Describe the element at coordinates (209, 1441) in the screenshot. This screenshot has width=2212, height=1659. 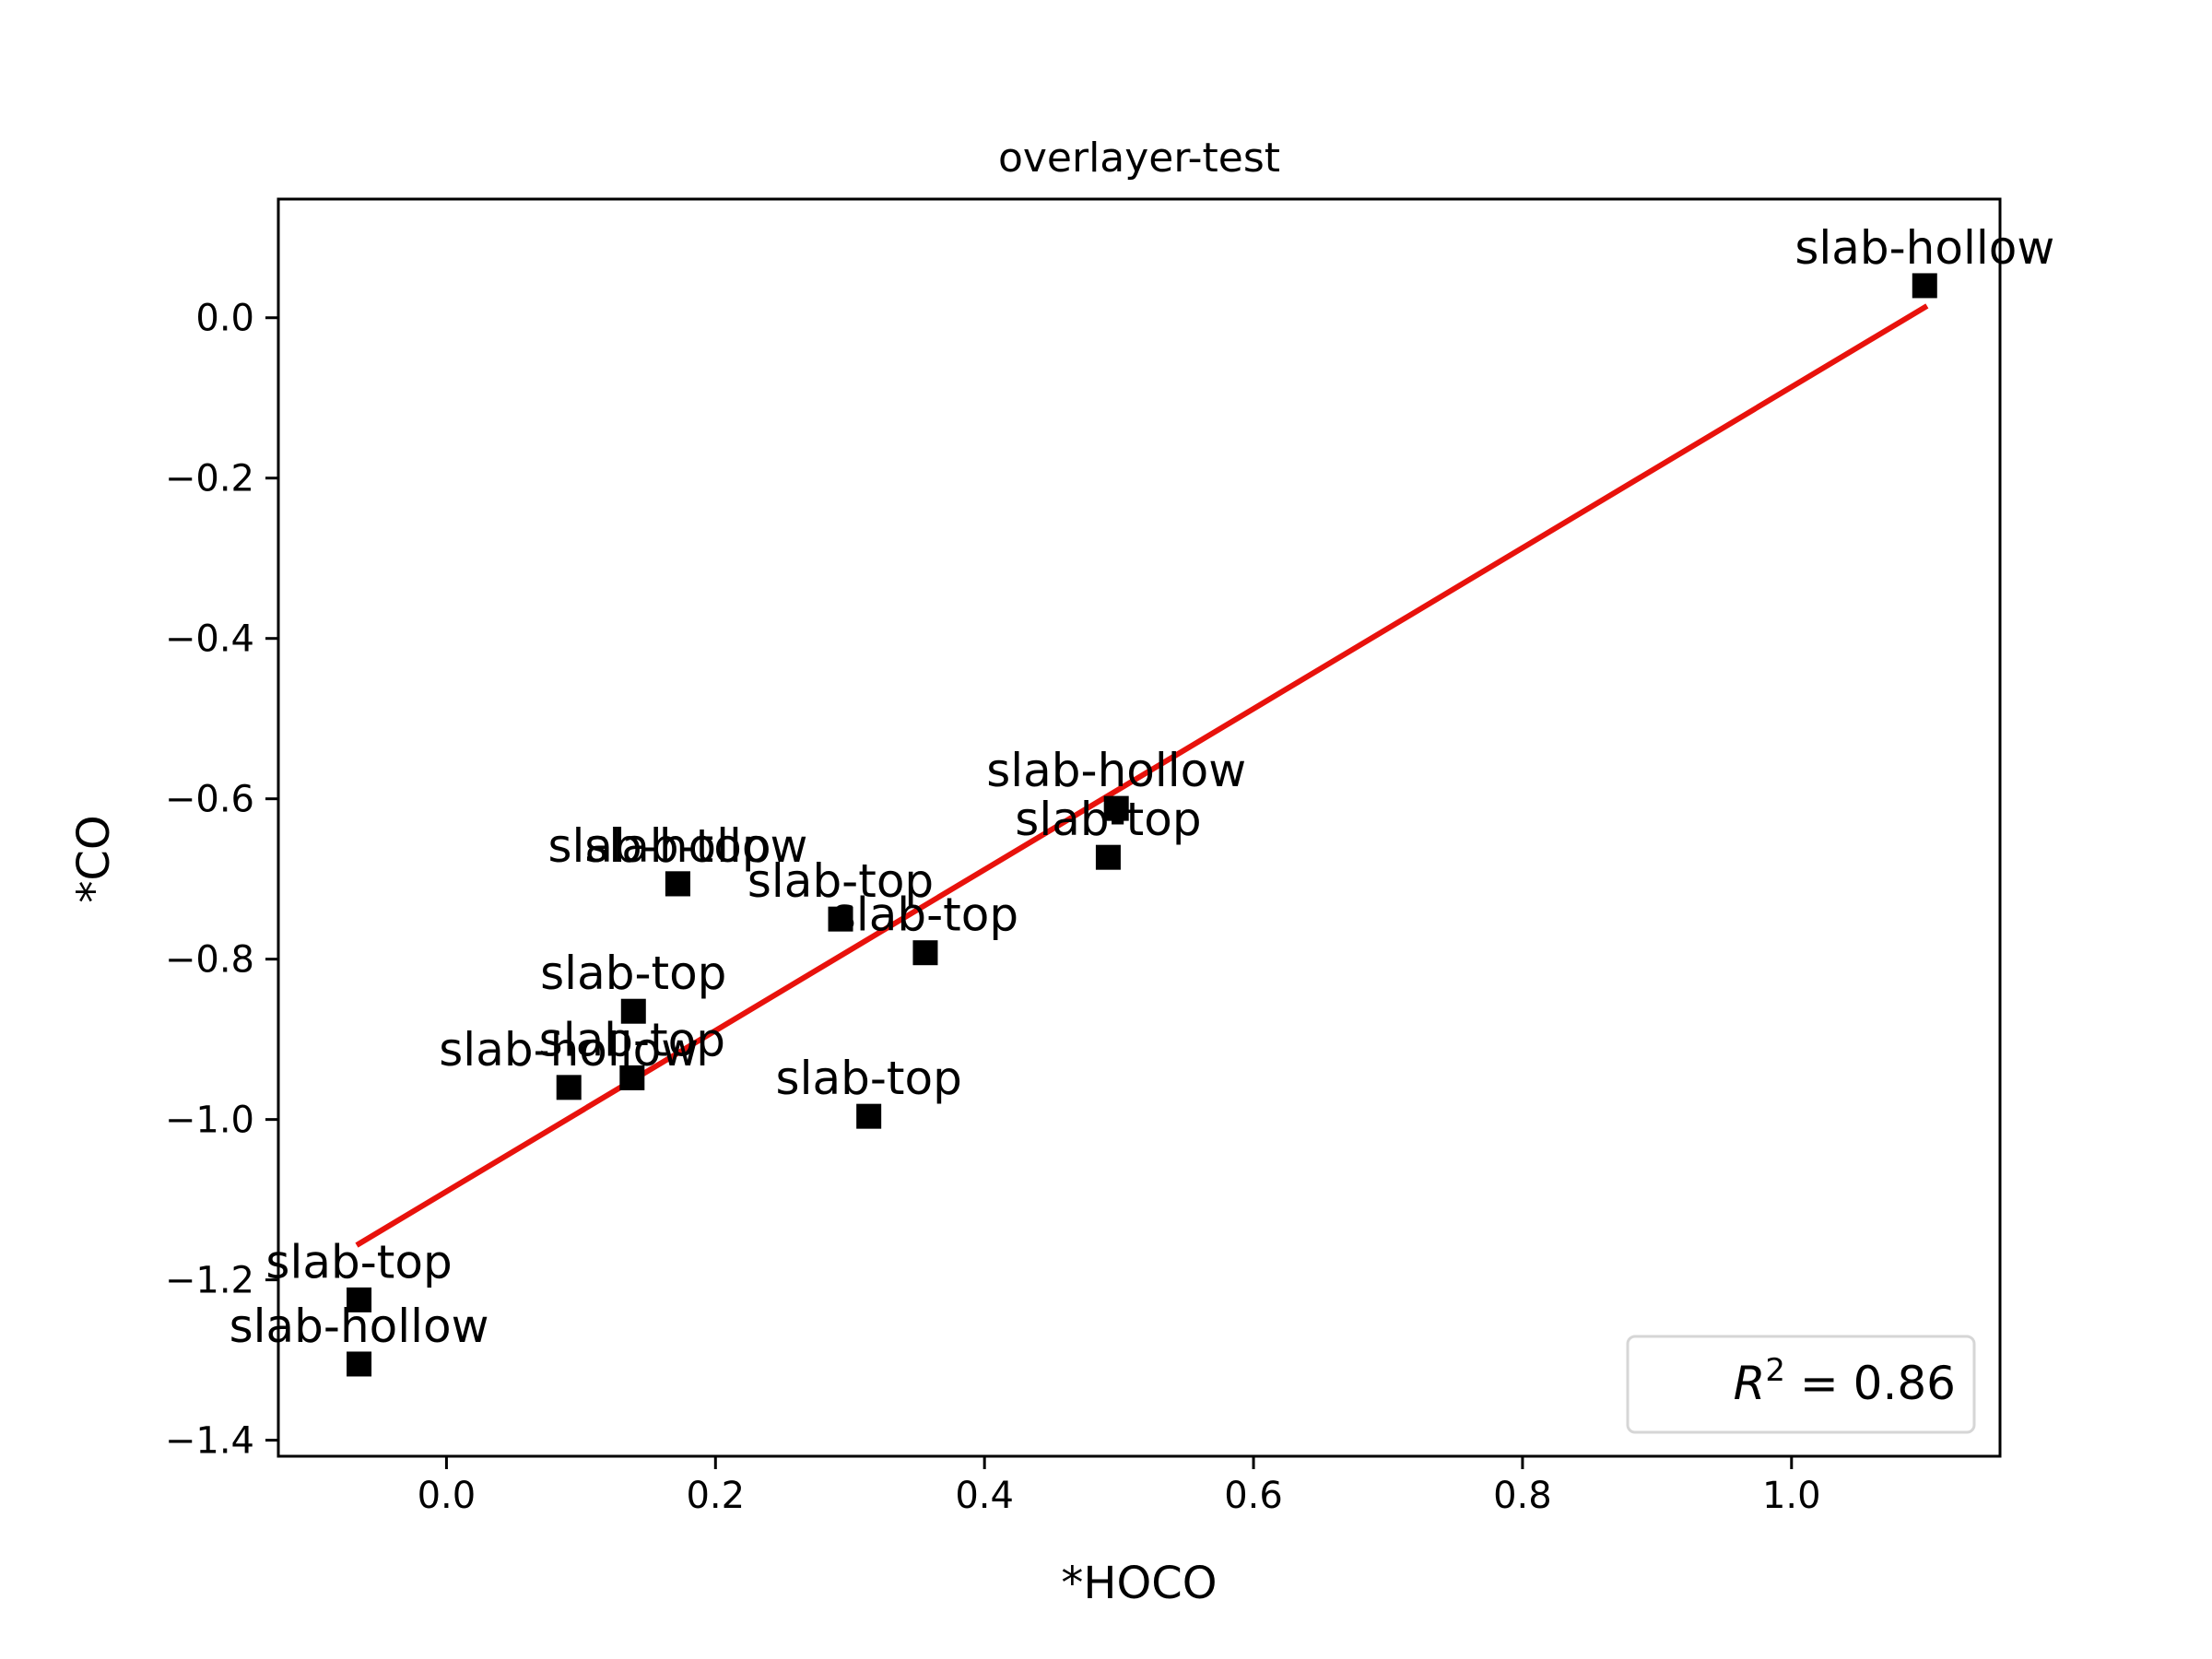
I see `y-tick-label: −1.4` at that location.